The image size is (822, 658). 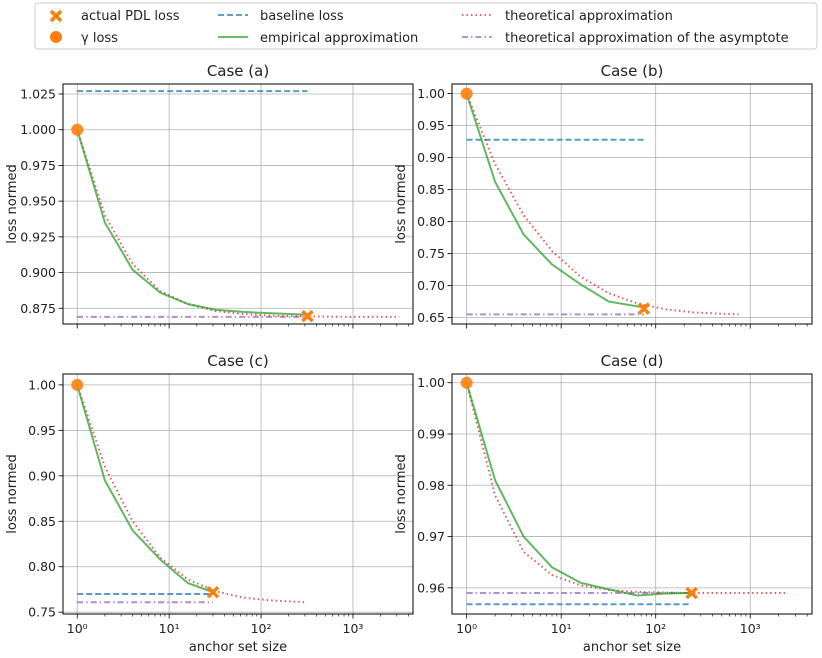 I want to click on legend-label: empirical approximation, so click(x=339, y=38).